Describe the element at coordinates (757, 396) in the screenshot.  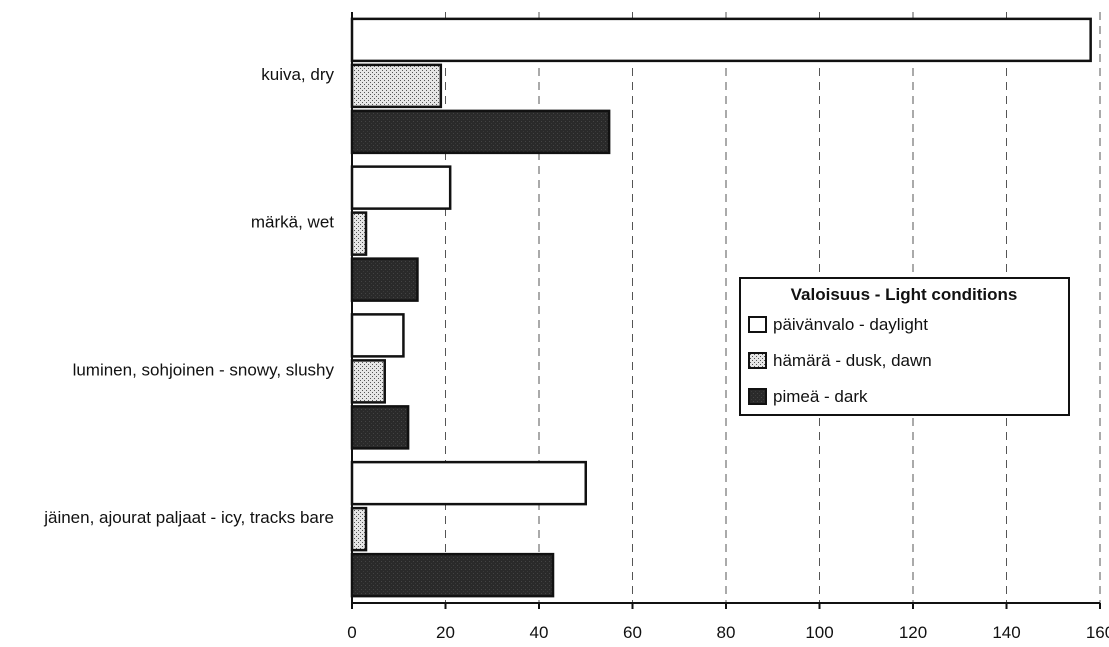
I see `legend-swatch-dark` at that location.